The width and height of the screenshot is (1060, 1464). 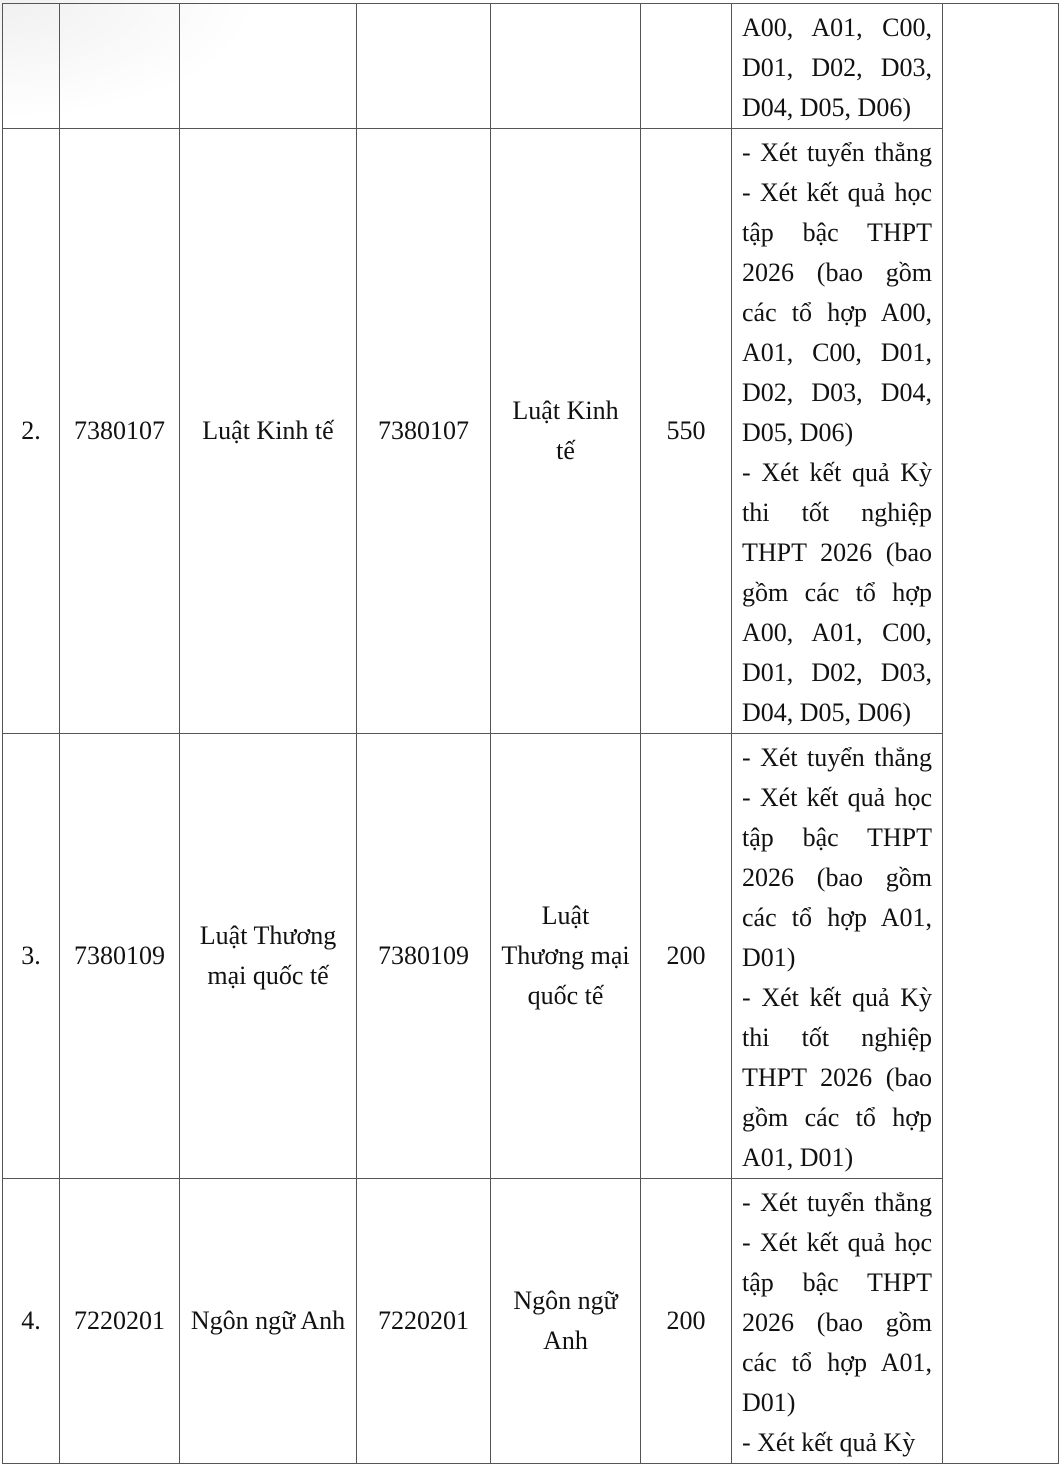 What do you see at coordinates (268, 1321) in the screenshot?
I see `program-name-cell: Ngôn ngữ Anh` at bounding box center [268, 1321].